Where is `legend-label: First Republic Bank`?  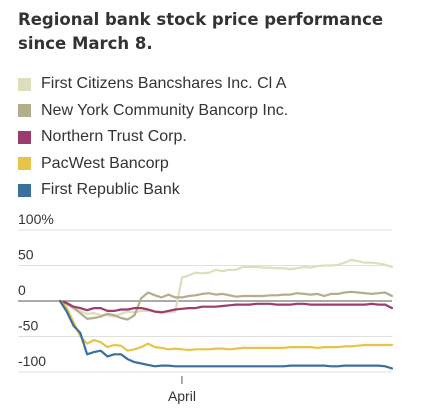 legend-label: First Republic Bank is located at coordinates (110, 190).